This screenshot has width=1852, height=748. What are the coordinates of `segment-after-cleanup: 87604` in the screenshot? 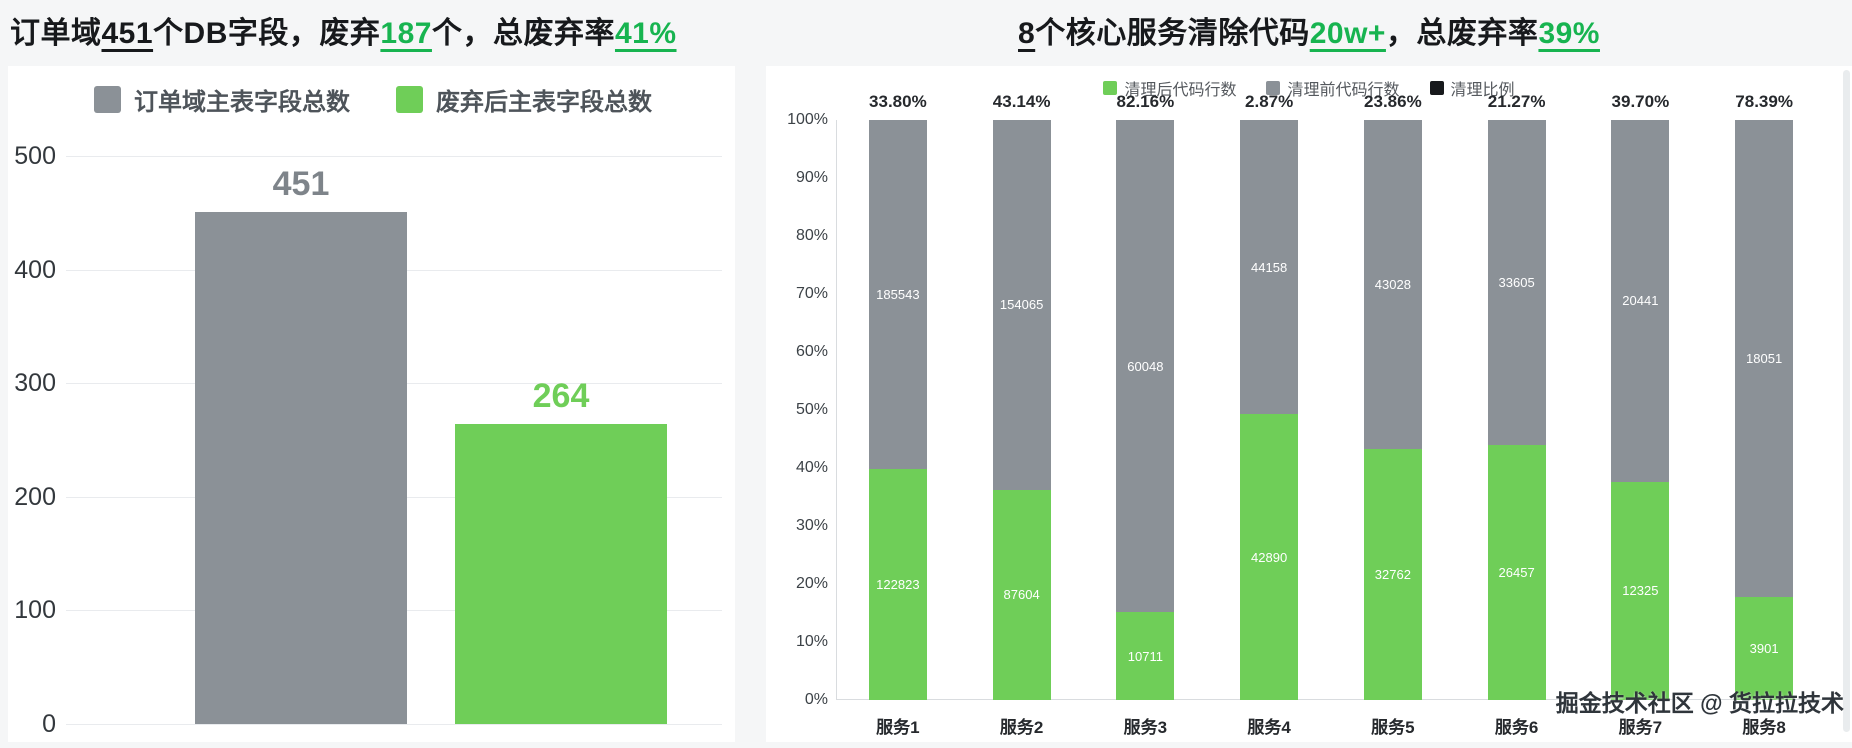 It's located at (1021, 594).